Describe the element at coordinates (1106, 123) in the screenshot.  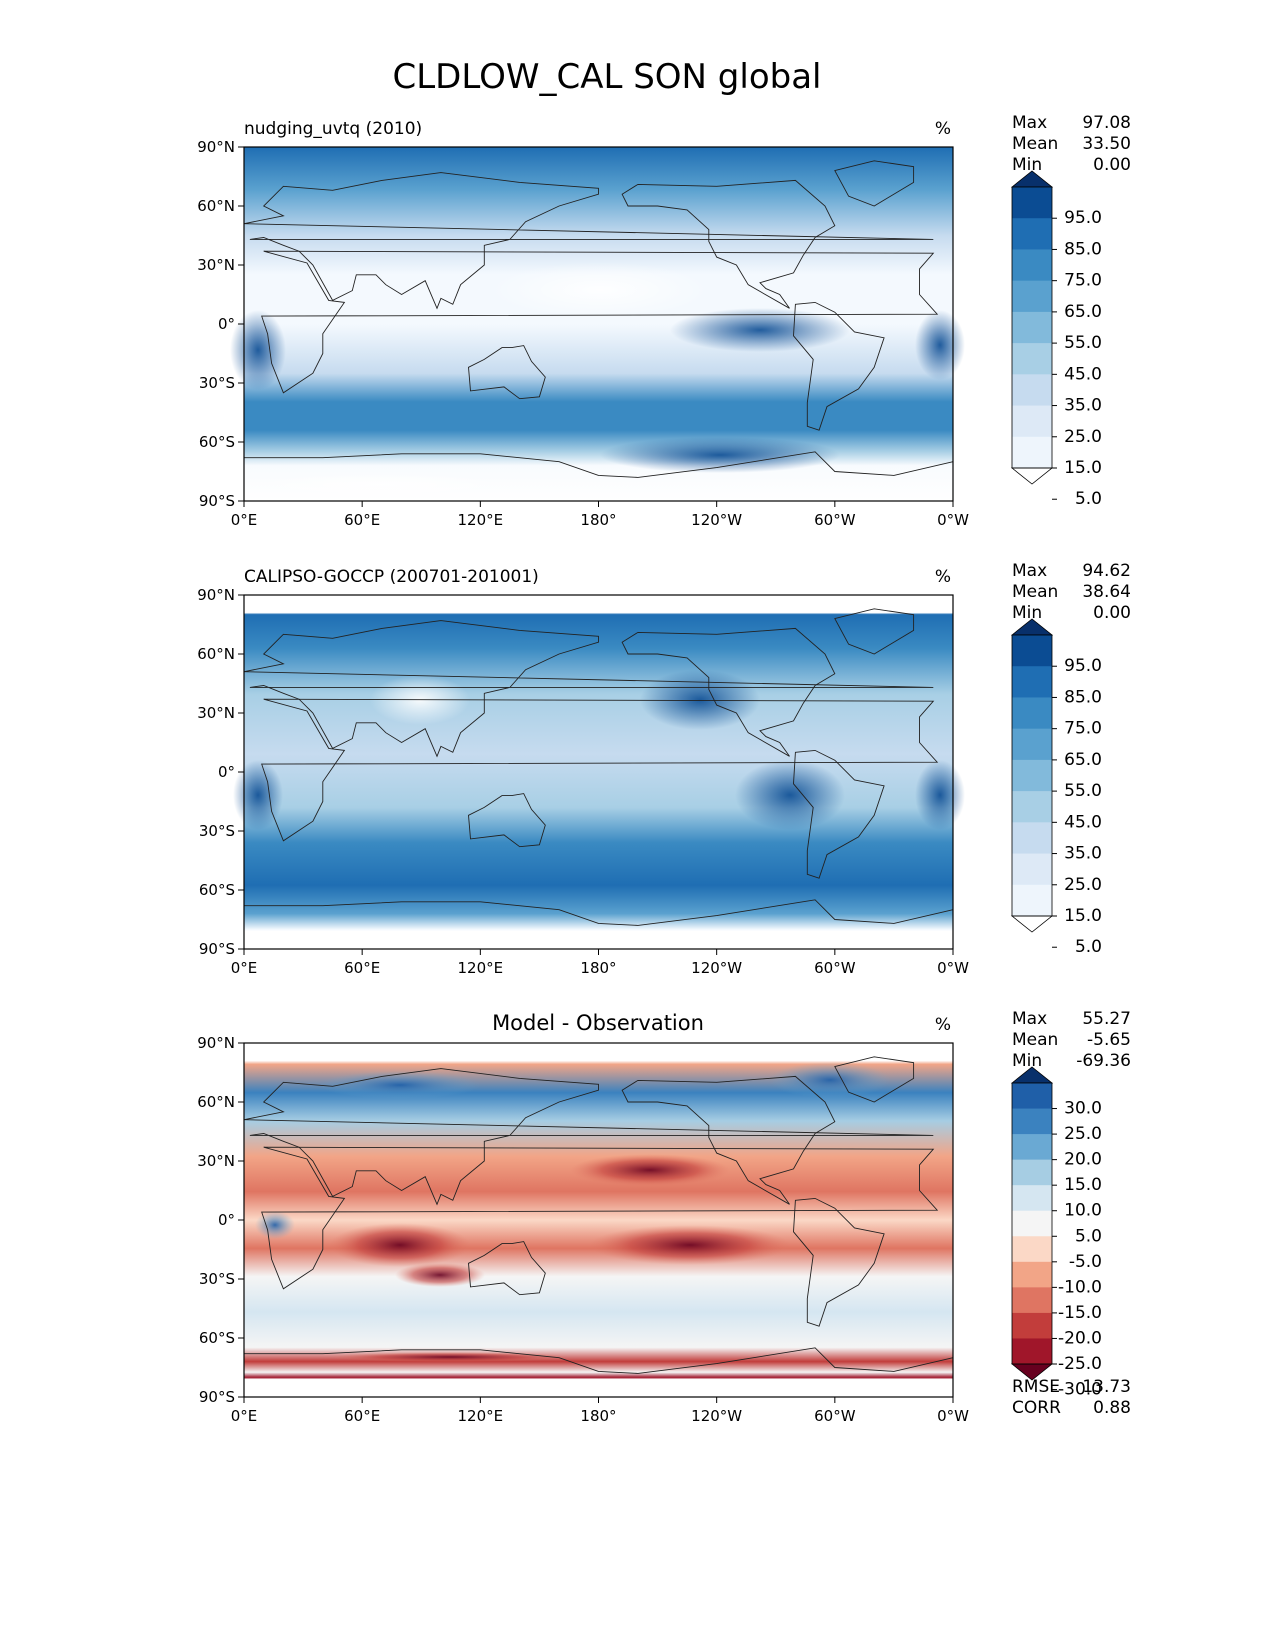
I see `stat-value-max: 97.08` at that location.